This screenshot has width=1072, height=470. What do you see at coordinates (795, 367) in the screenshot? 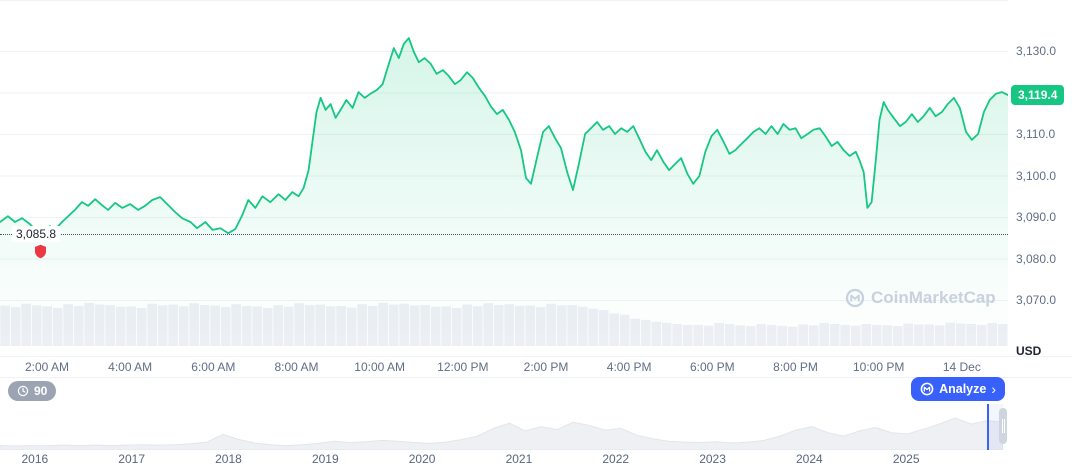
I see `x-axis-label: 8:00 PM` at bounding box center [795, 367].